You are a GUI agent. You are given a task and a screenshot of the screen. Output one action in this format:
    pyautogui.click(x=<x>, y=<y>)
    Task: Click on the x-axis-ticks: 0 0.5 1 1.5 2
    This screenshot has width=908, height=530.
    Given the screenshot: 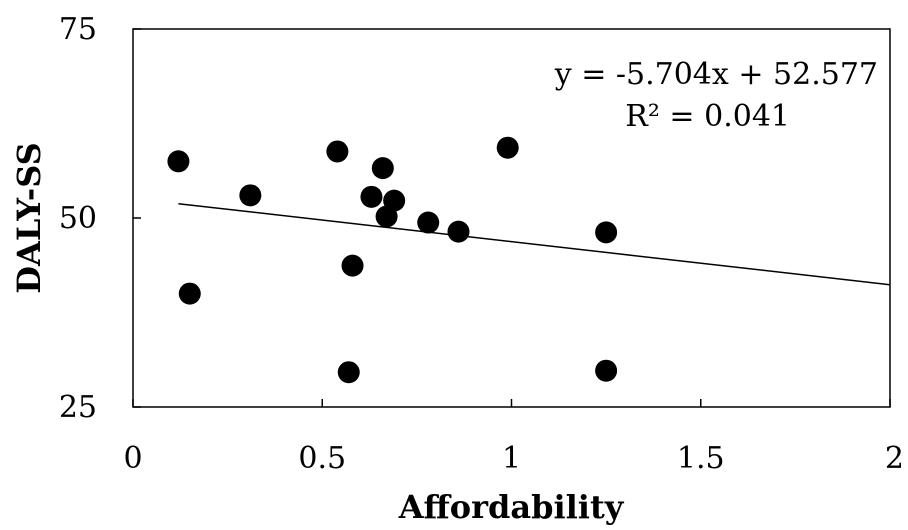 What is the action you would take?
    pyautogui.click(x=513, y=437)
    